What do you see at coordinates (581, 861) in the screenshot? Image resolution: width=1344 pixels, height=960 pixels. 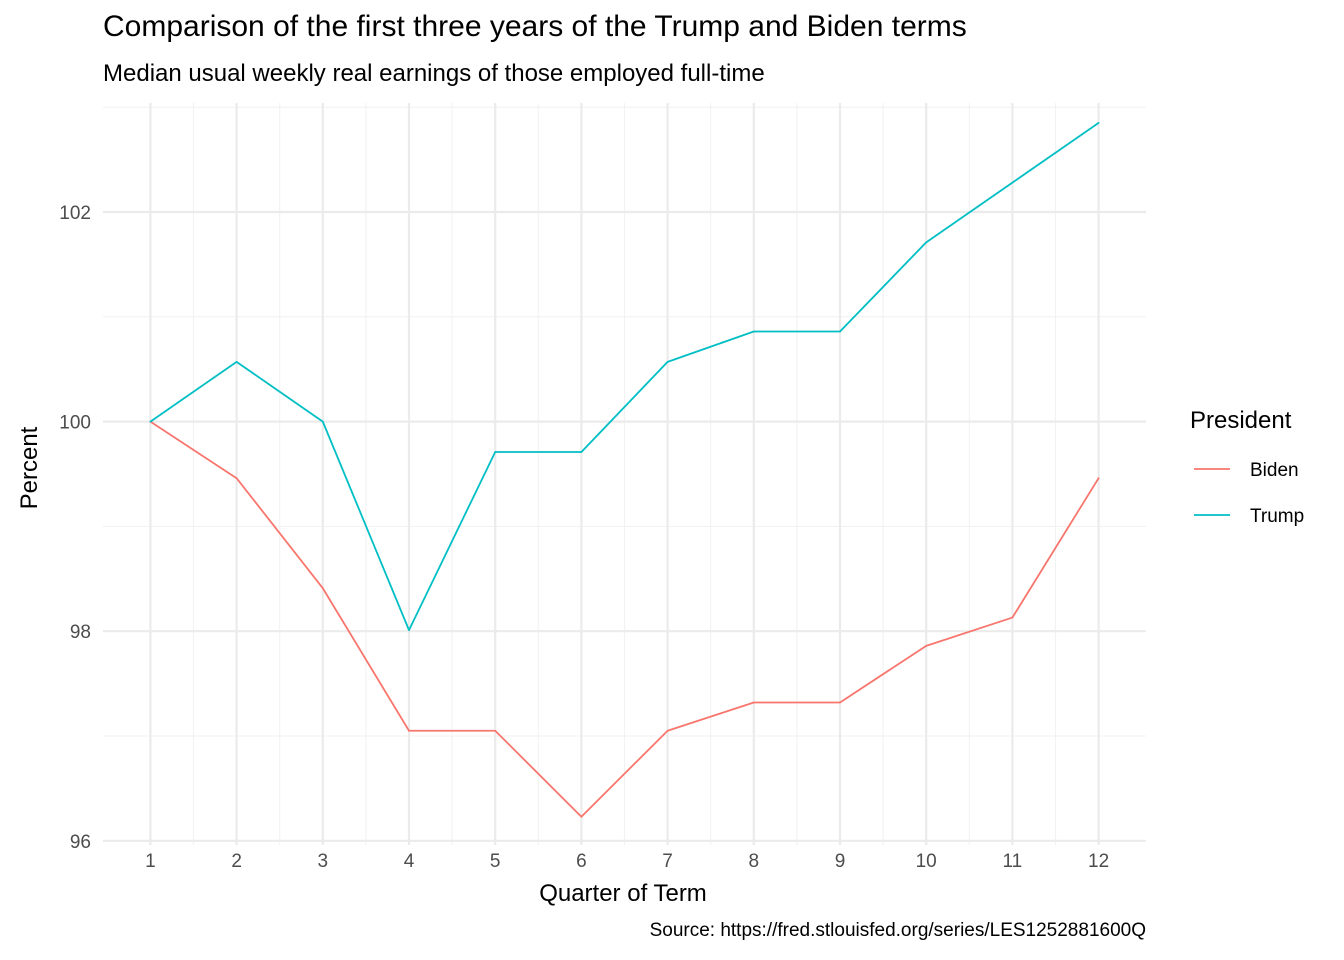 I see `x-tick-label: 6` at bounding box center [581, 861].